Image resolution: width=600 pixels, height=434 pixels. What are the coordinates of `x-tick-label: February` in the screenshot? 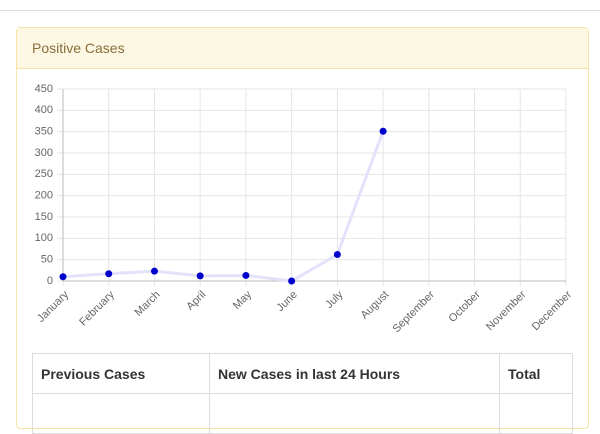 It's located at (97, 308).